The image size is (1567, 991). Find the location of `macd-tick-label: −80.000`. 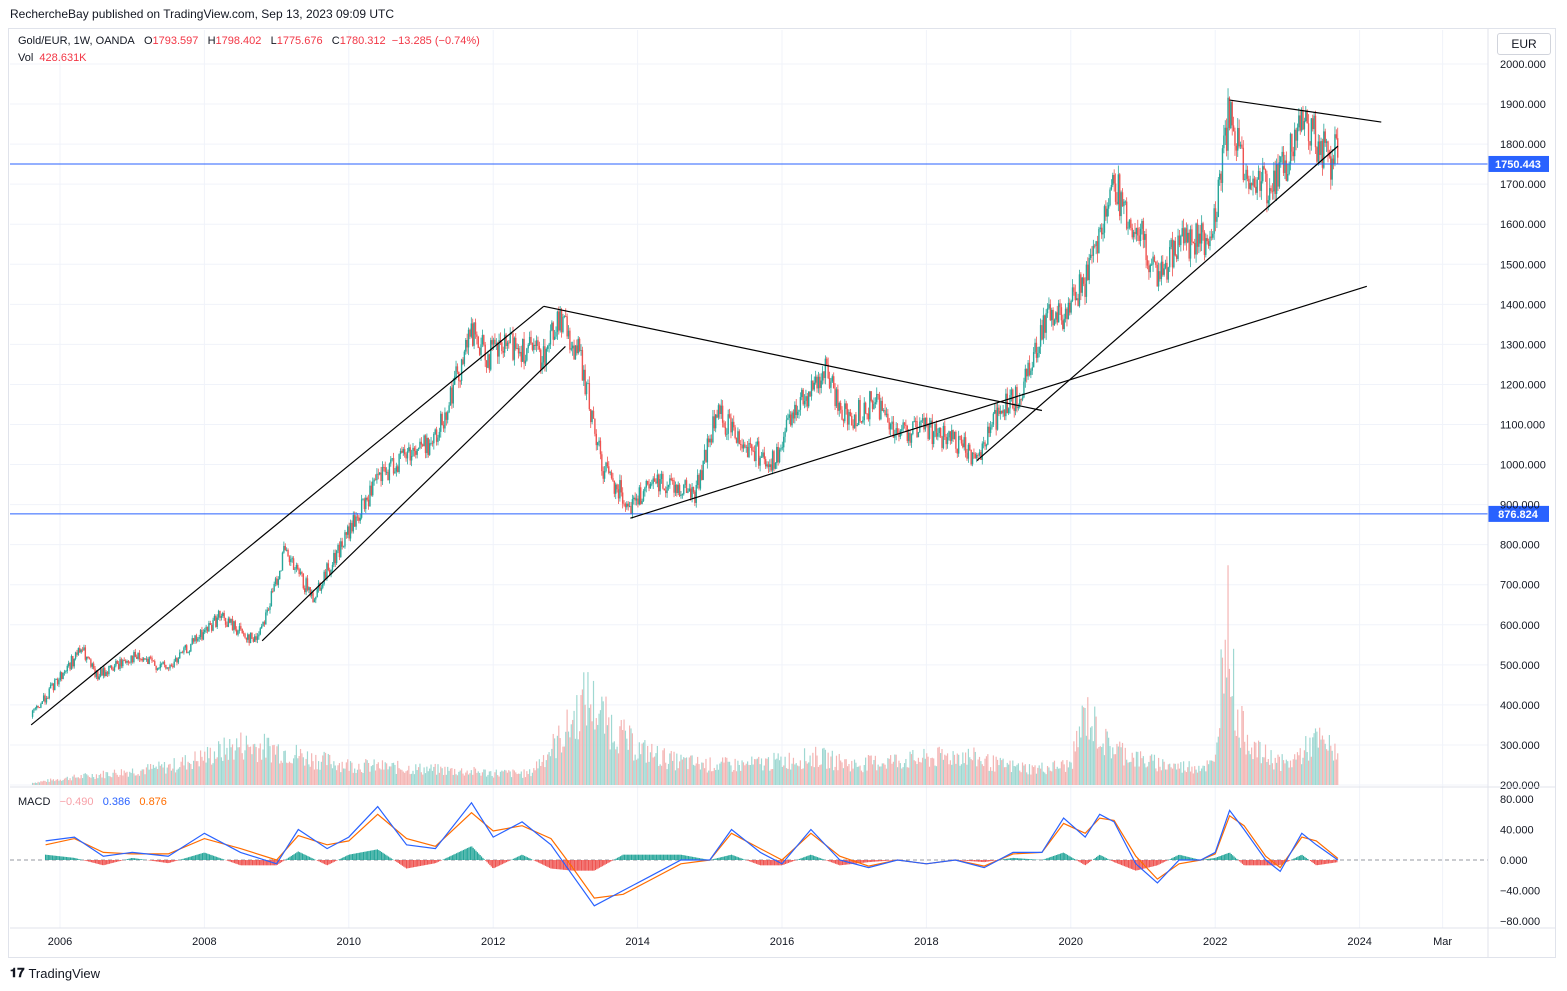

macd-tick-label: −80.000 is located at coordinates (1520, 922).